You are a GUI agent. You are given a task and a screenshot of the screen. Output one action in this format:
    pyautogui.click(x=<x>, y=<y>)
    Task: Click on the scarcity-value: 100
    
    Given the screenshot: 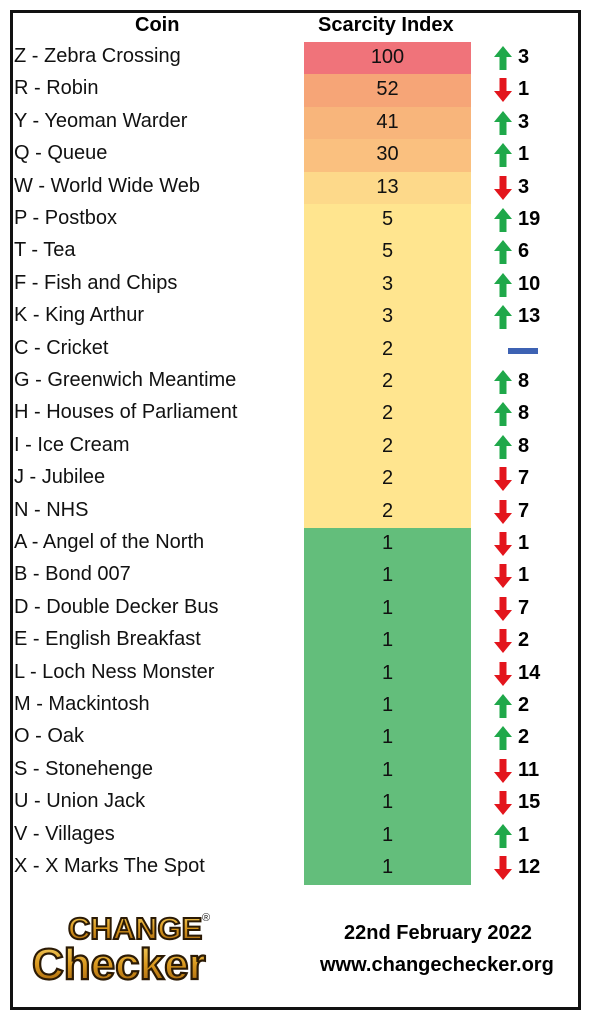 What is the action you would take?
    pyautogui.click(x=387, y=57)
    